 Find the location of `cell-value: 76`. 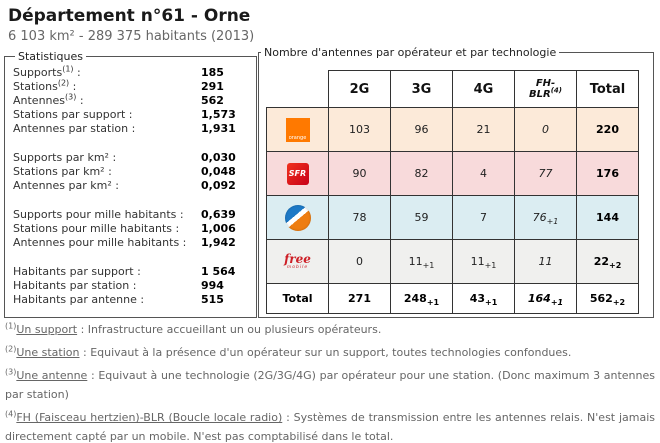

cell-value: 76 is located at coordinates (539, 217).